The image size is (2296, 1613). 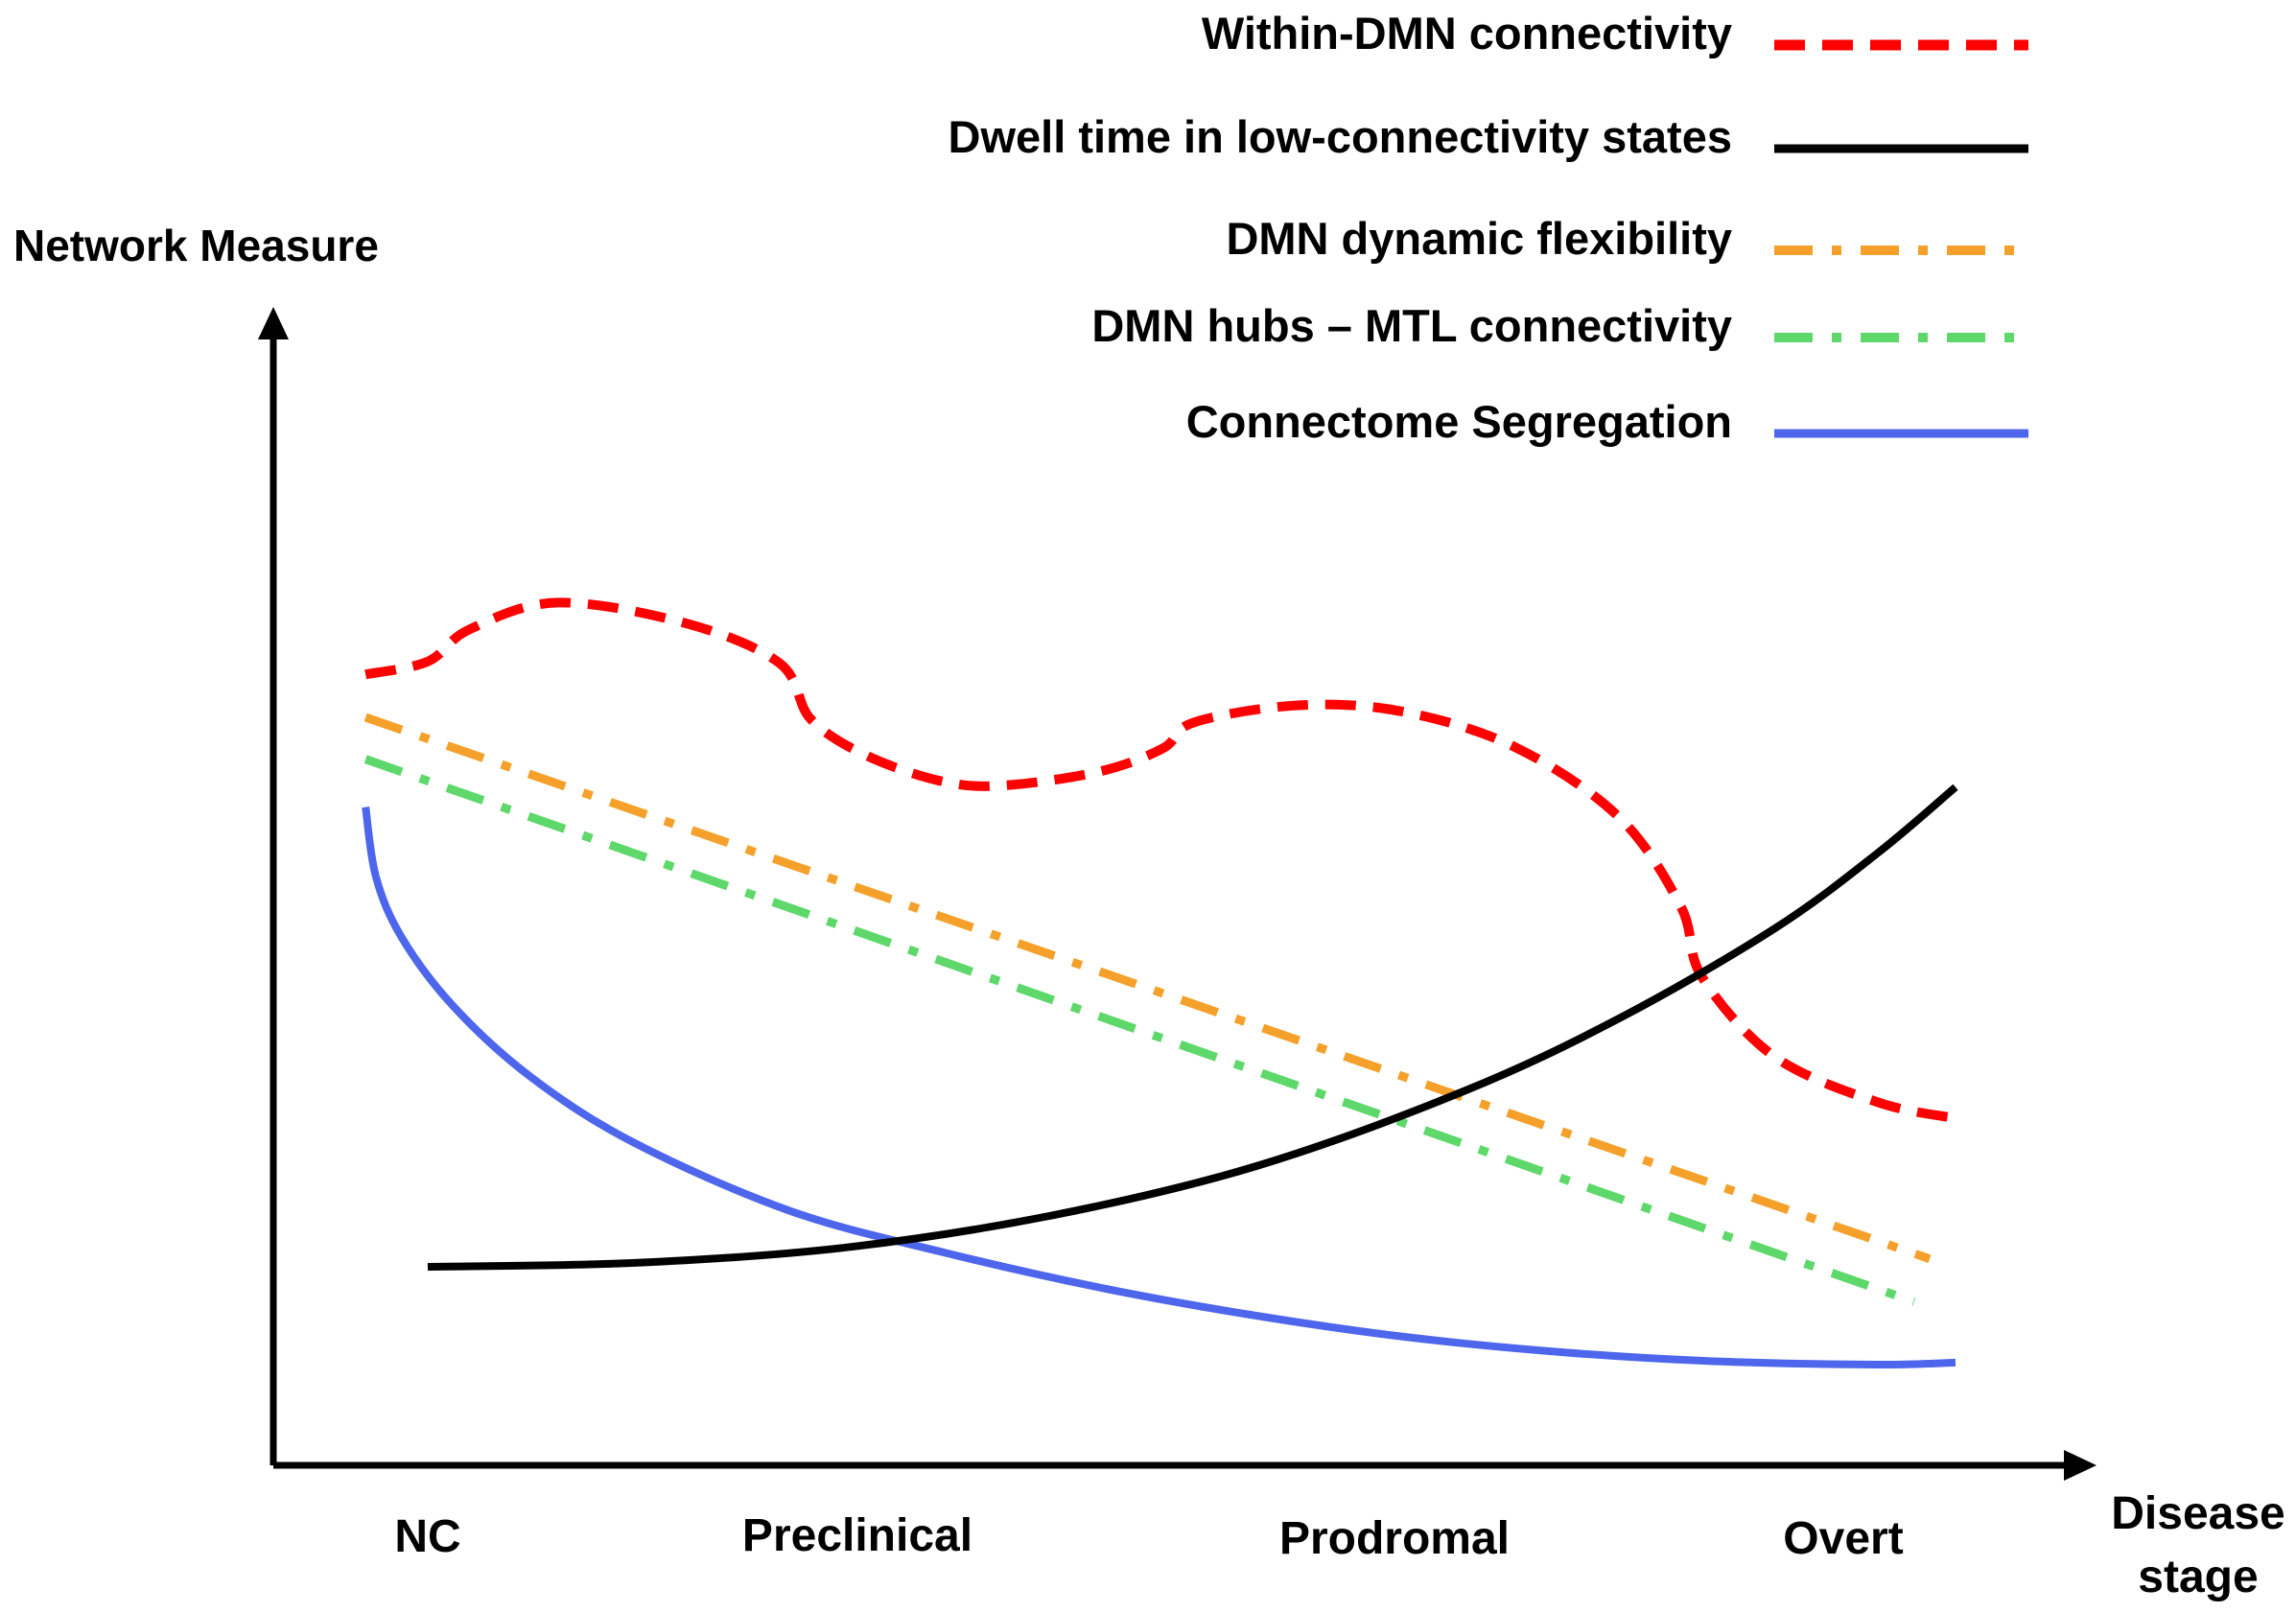 I want to click on legend-label-2: DMN dynamic flexibility, so click(x=1479, y=239).